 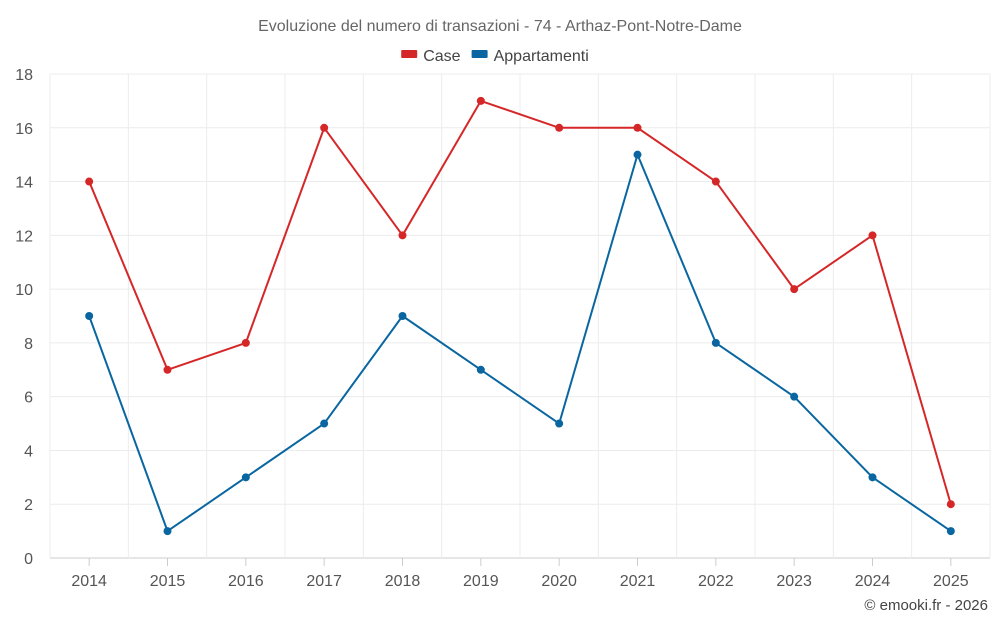 I want to click on legend: Case Appartamenti, so click(x=495, y=56).